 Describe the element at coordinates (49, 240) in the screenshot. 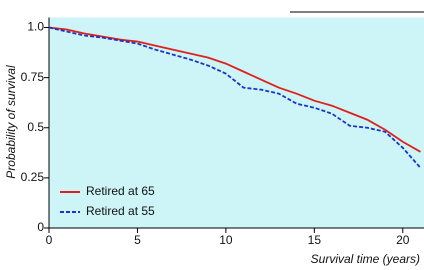

I see `x-tick-label: 0` at that location.